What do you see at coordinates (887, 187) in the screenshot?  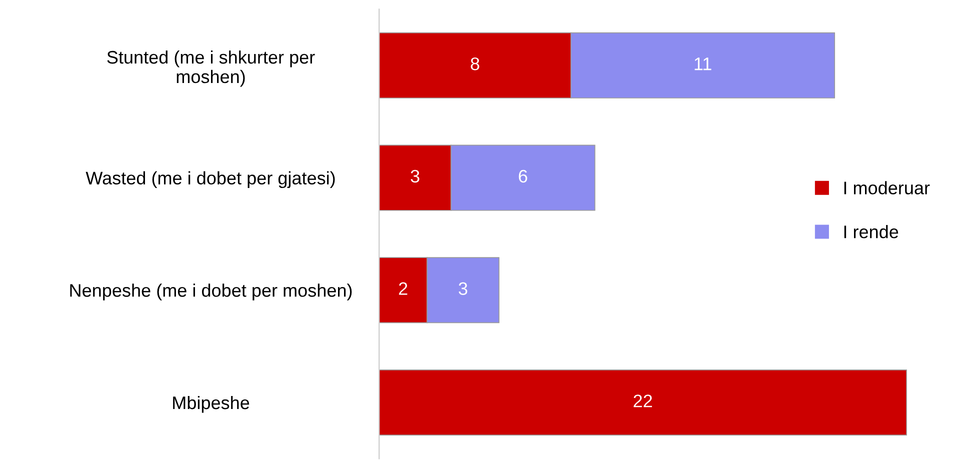 I see `legend-label: I moderuar` at bounding box center [887, 187].